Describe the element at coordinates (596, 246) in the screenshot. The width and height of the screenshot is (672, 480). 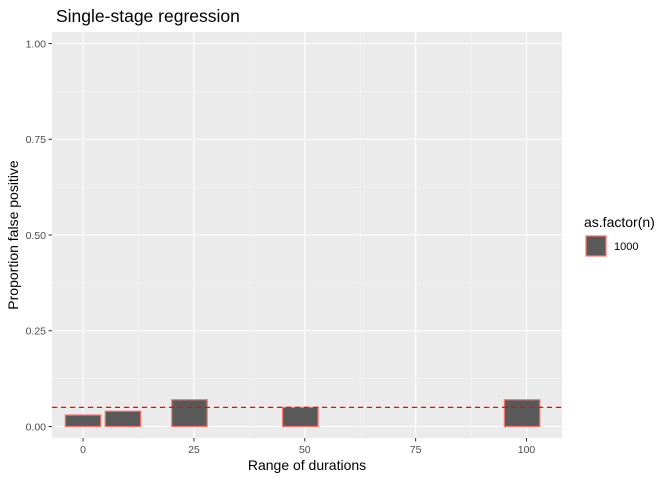
I see `legend-key` at that location.